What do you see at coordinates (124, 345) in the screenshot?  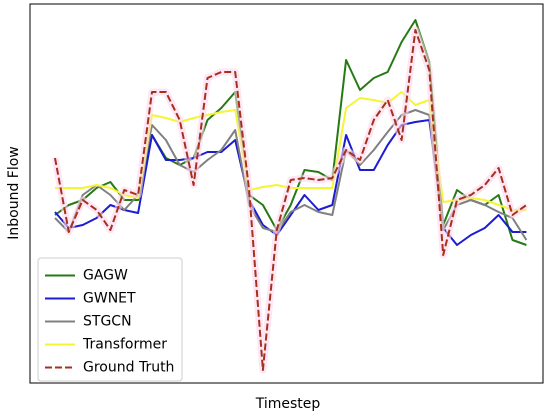 I see `legend-label: Transformer` at bounding box center [124, 345].